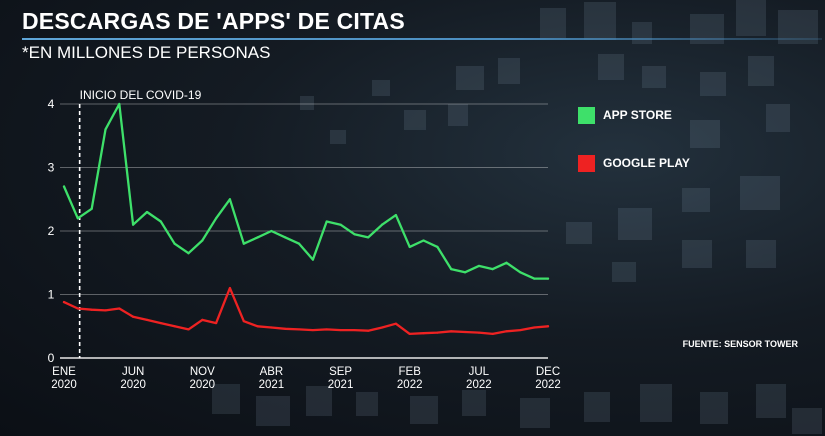 The height and width of the screenshot is (436, 825). What do you see at coordinates (740, 344) in the screenshot?
I see `source-note: FUENTE: SENSOR TOWER` at bounding box center [740, 344].